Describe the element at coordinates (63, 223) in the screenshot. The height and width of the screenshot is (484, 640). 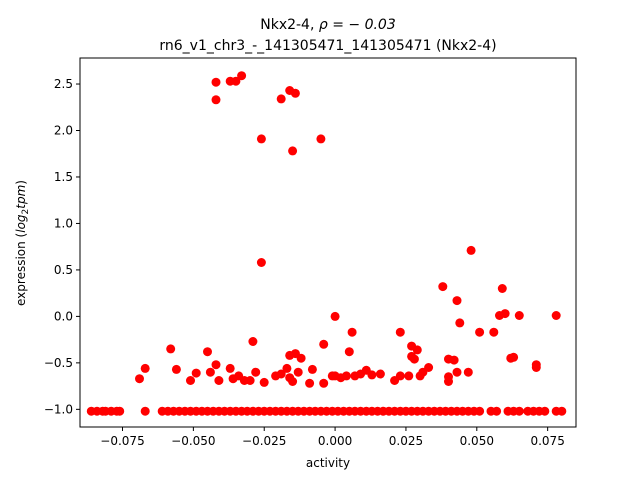
I see `y-tick-label: 1.0` at that location.